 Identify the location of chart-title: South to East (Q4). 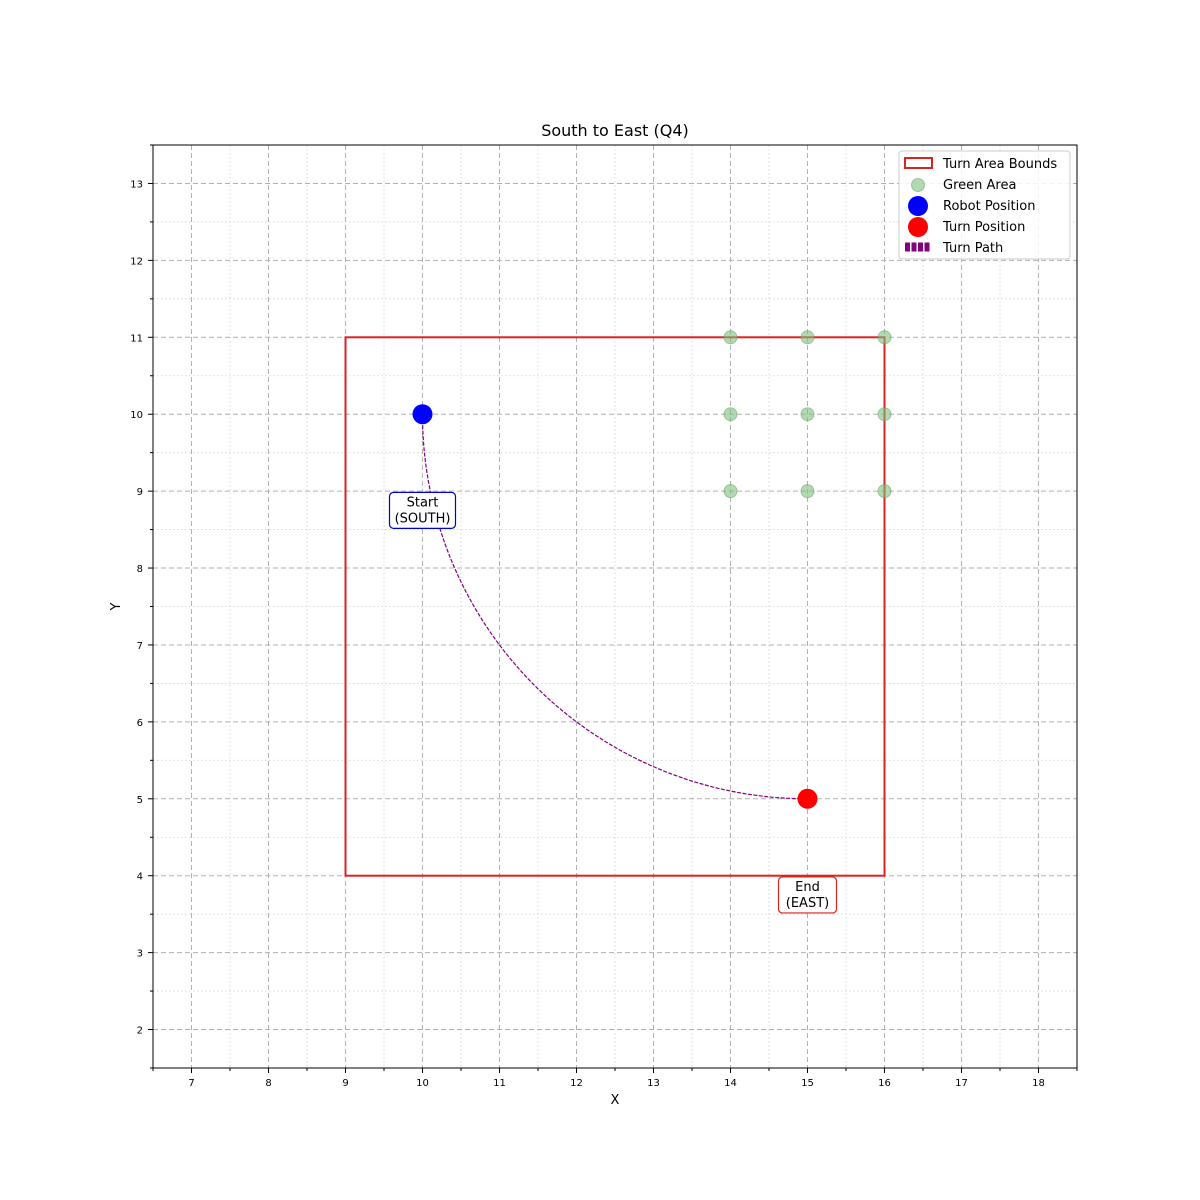
(615, 130).